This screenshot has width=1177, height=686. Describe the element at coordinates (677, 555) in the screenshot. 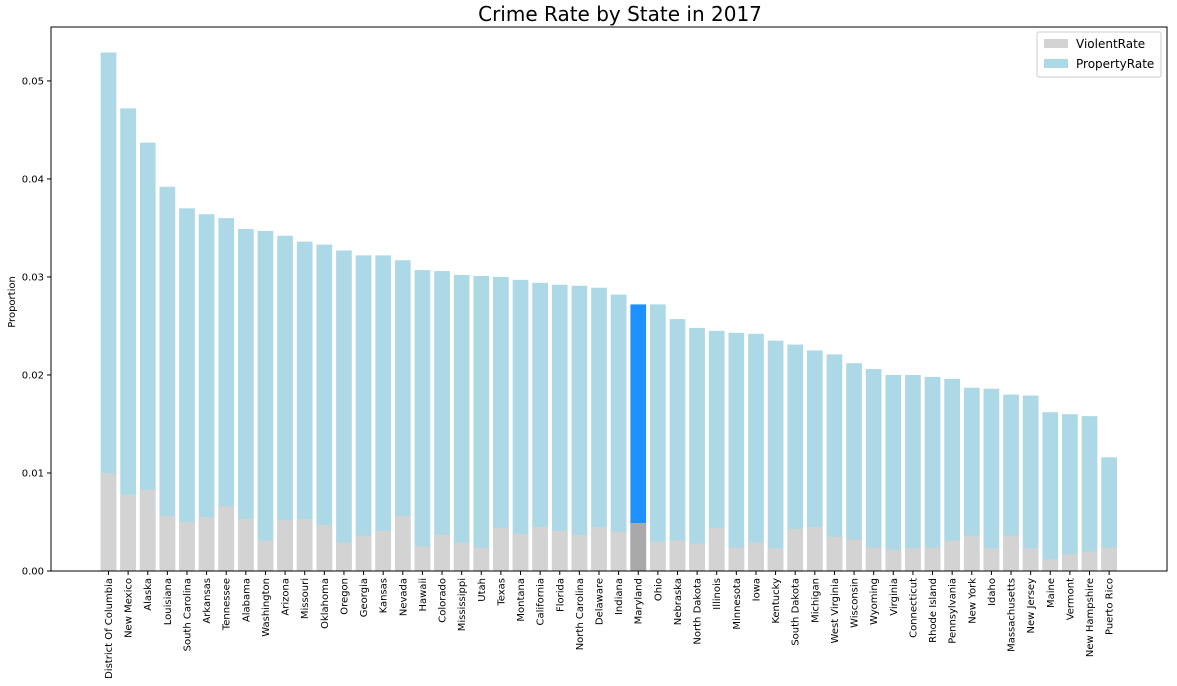

I see `bar-violentrate-nebraska` at that location.